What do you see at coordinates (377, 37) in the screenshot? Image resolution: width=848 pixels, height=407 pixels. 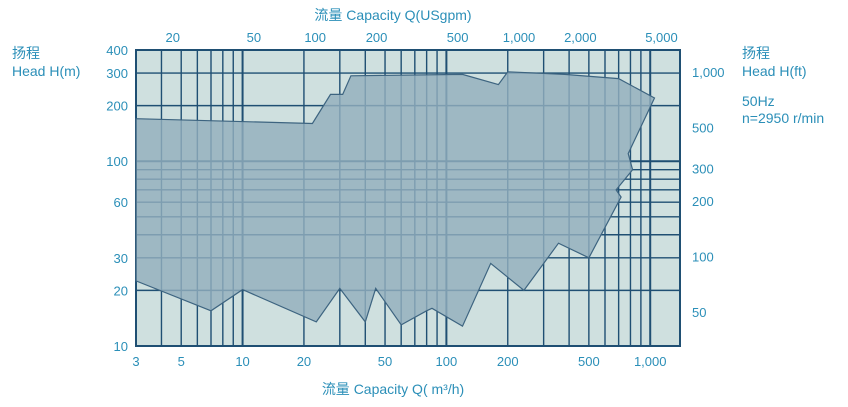 I see `top-tick-label: 200` at bounding box center [377, 37].